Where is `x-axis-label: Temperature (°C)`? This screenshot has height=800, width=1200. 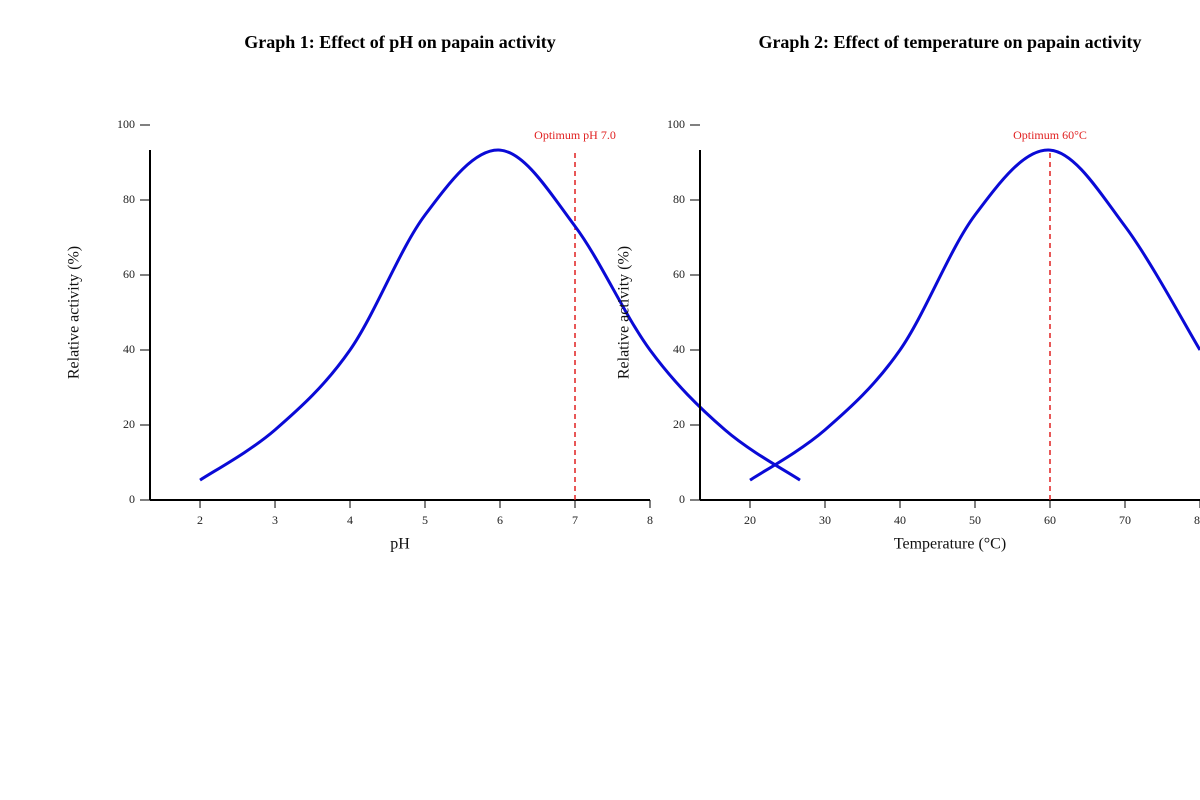
x-axis-label: Temperature (°C) is located at coordinates (950, 544).